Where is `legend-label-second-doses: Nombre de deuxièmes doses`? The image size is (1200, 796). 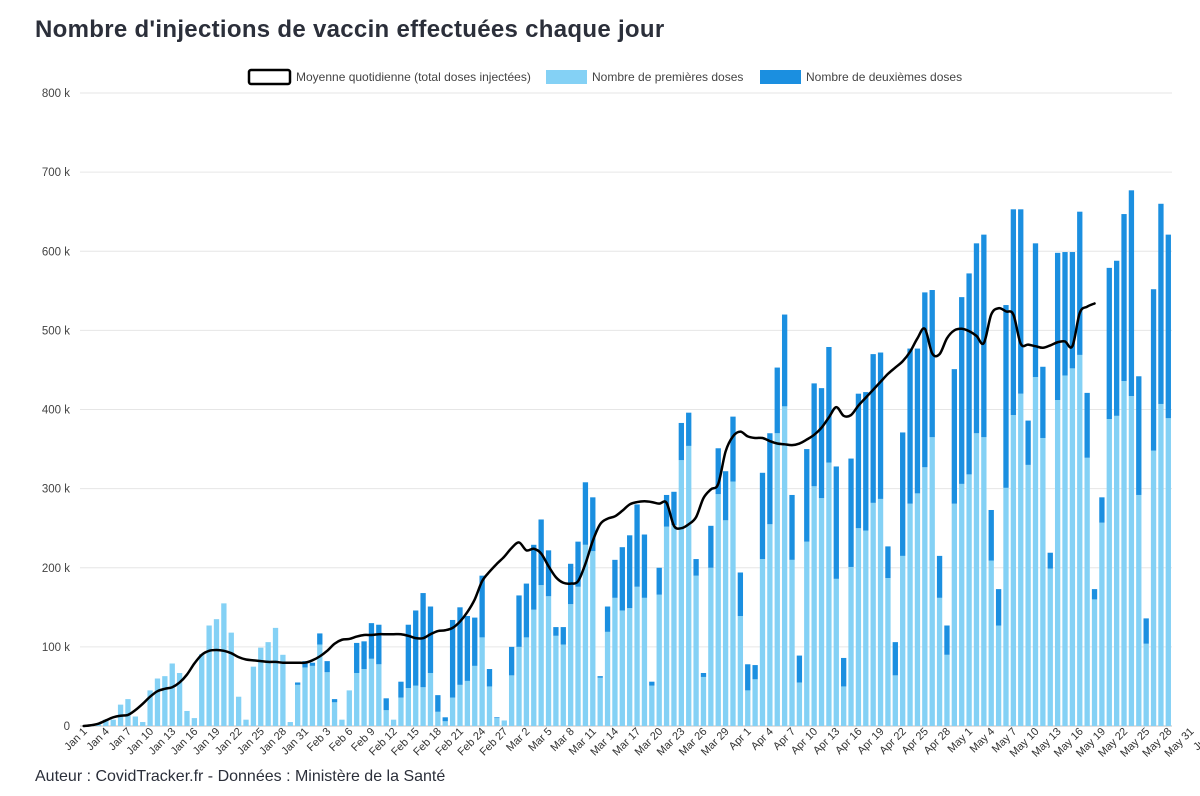 legend-label-second-doses: Nombre de deuxièmes doses is located at coordinates (884, 77).